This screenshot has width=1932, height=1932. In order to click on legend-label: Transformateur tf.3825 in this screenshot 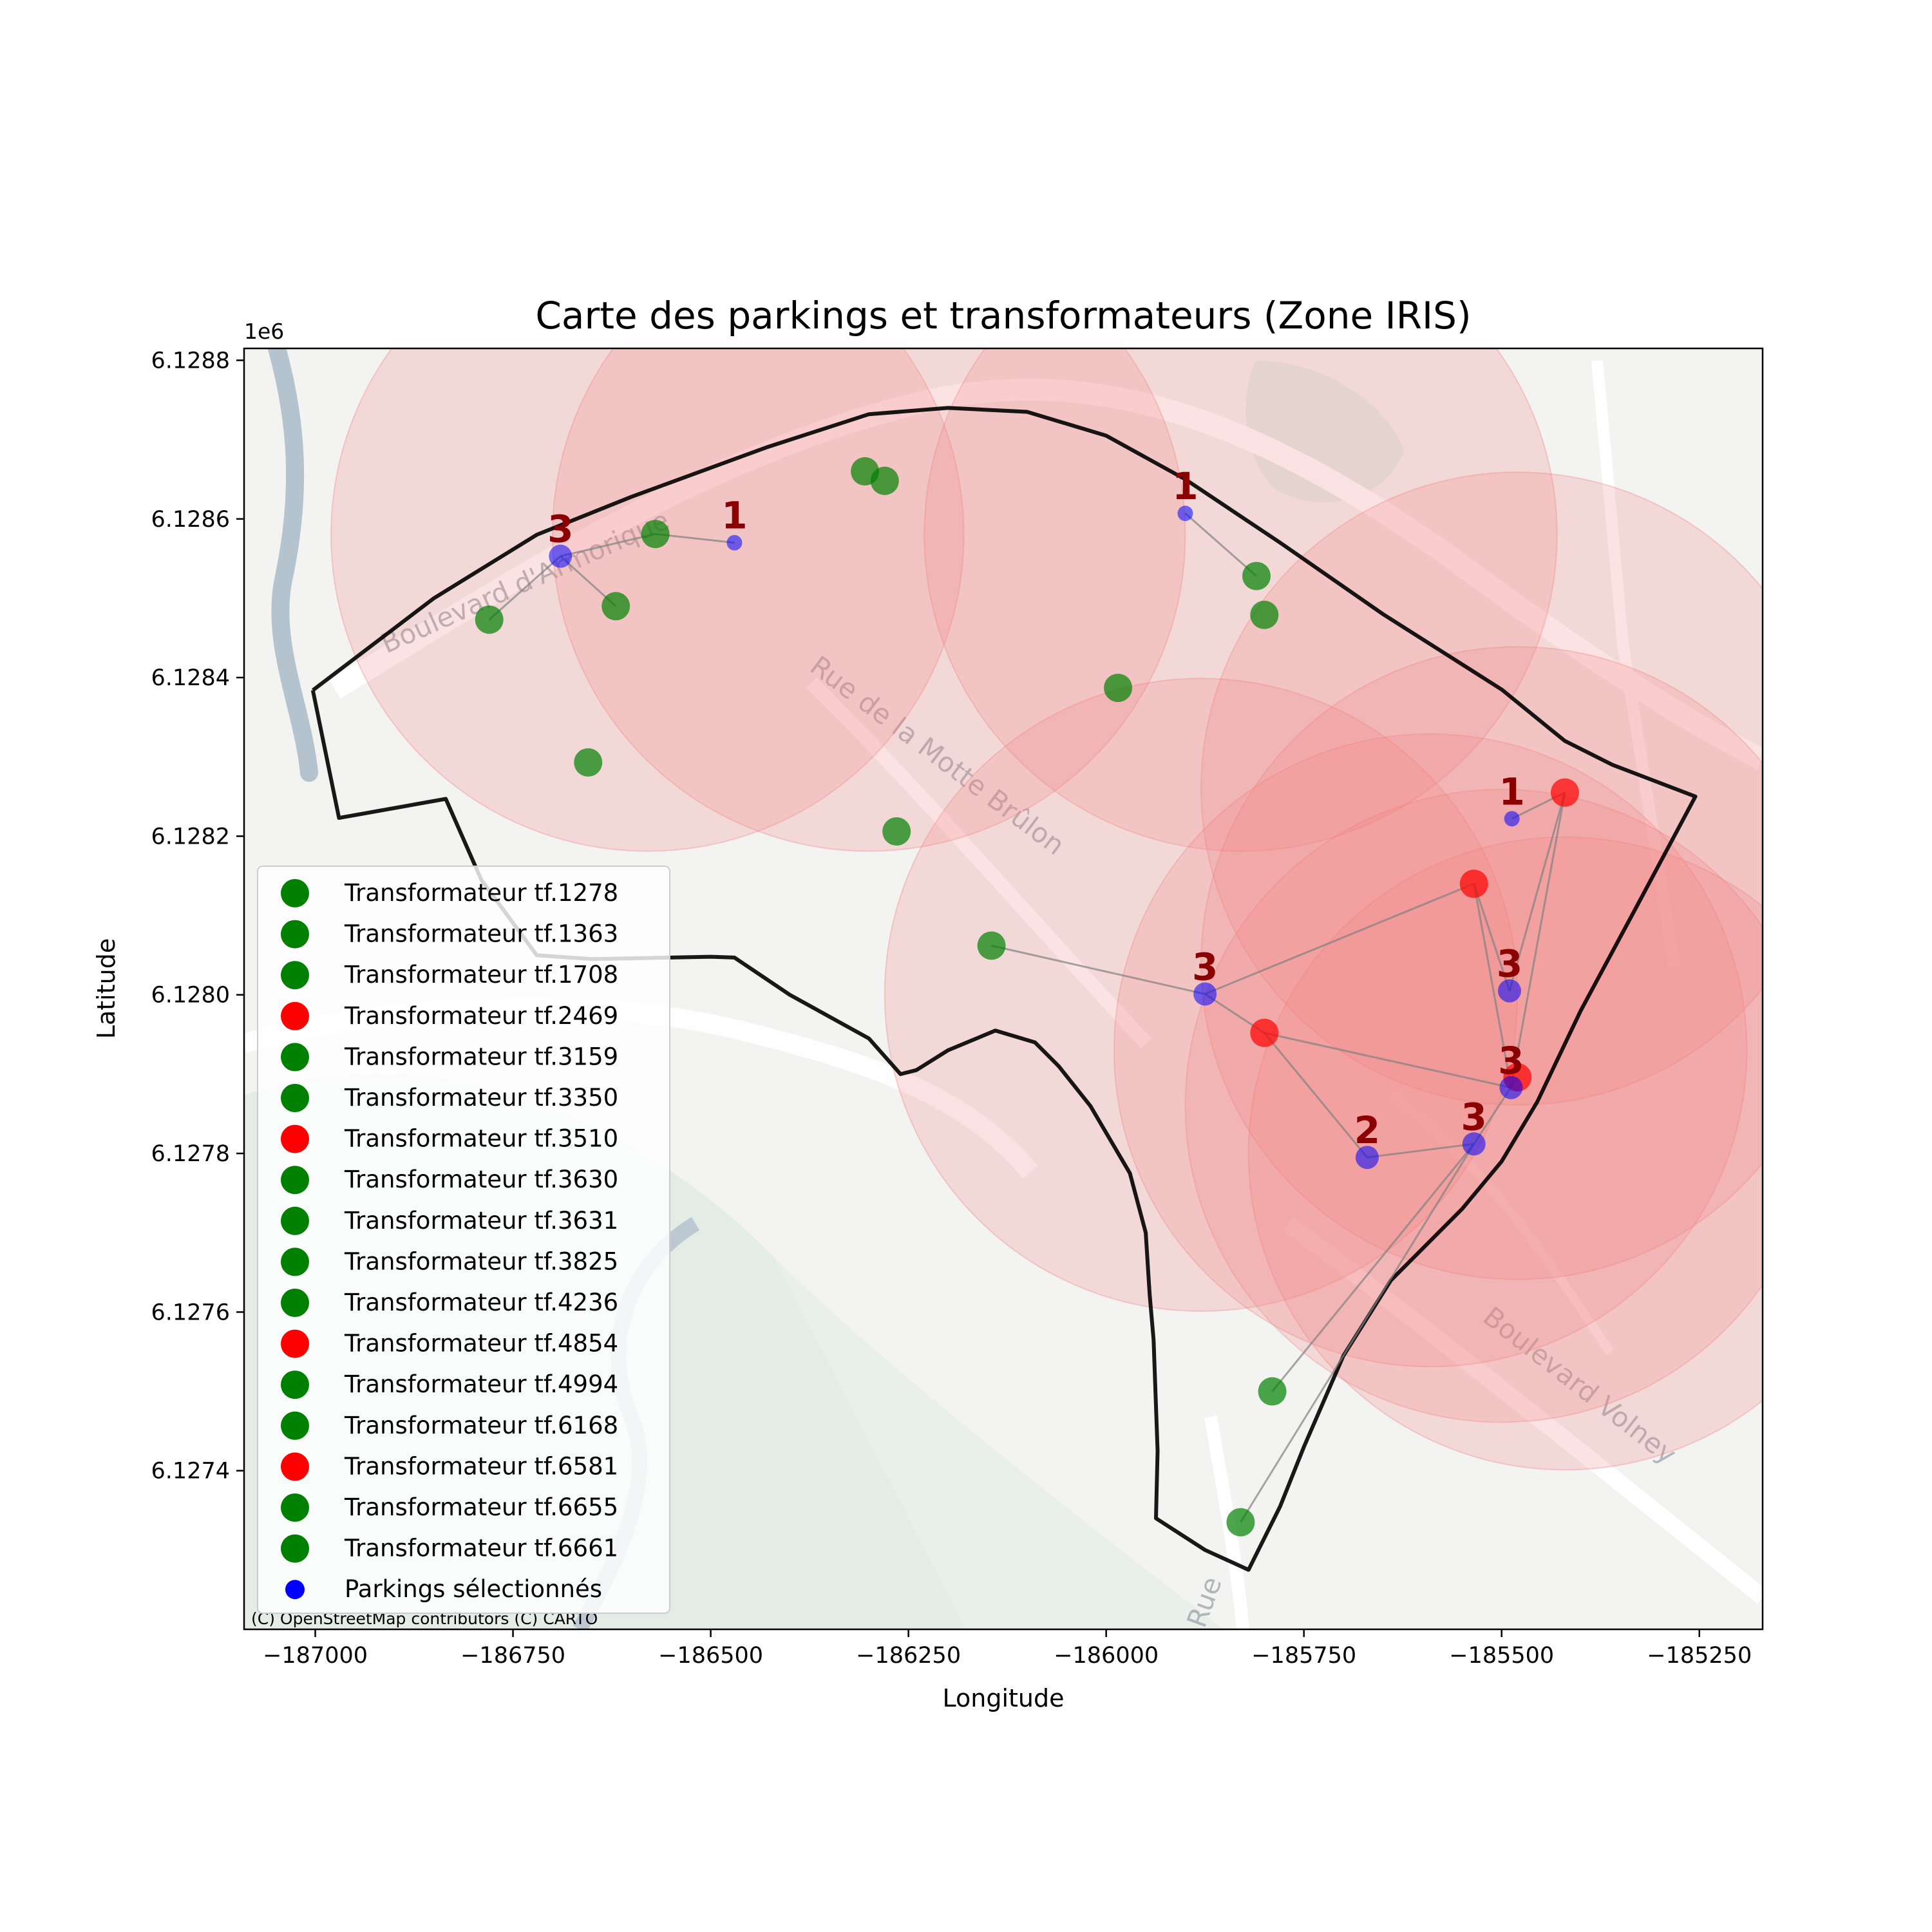, I will do `click(481, 1261)`.